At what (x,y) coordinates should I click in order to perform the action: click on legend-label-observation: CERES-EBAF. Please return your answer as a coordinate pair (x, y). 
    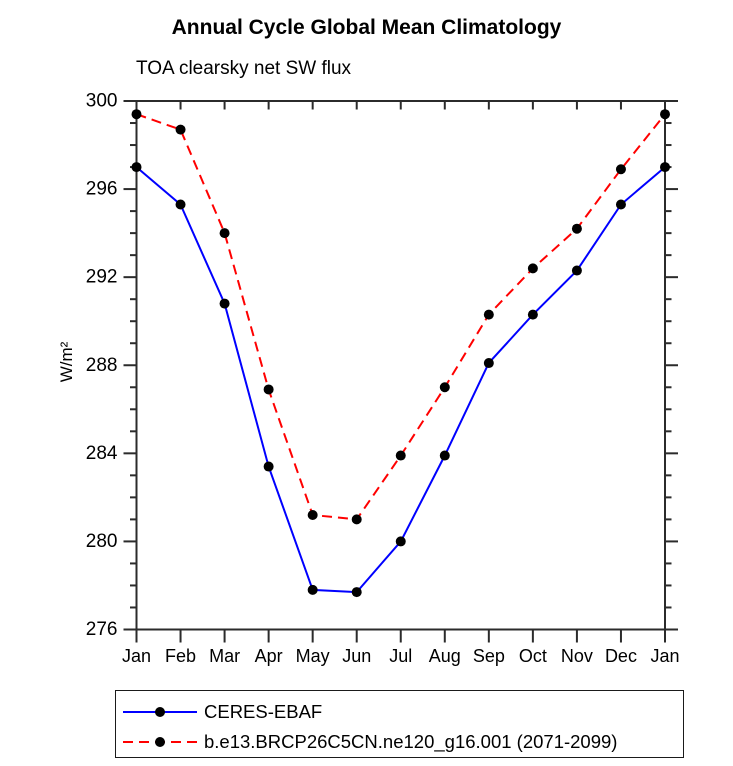
    Looking at the image, I should click on (263, 711).